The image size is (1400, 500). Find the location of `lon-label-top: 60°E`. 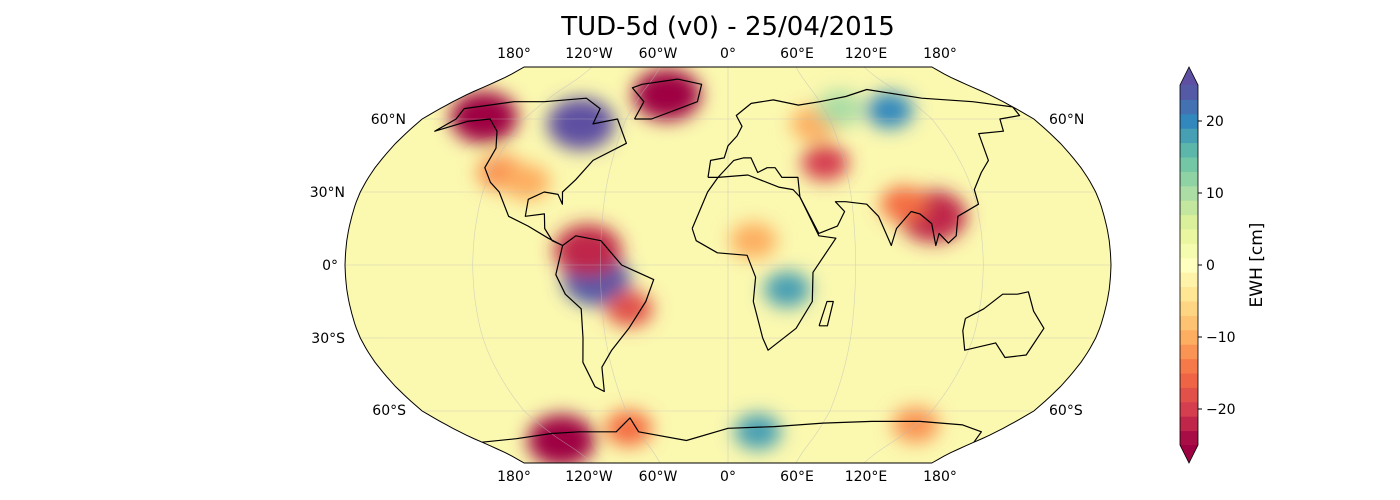

lon-label-top: 60°E is located at coordinates (797, 54).